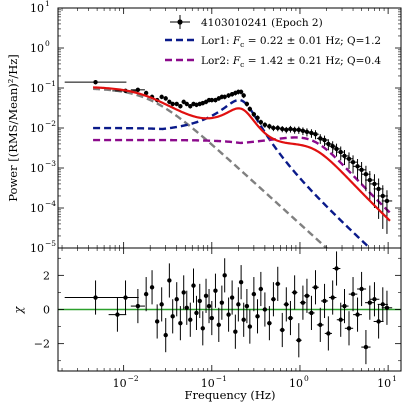  What do you see at coordinates (387, 319) in the screenshot?
I see `x-tick: 10 1` at bounding box center [387, 319].